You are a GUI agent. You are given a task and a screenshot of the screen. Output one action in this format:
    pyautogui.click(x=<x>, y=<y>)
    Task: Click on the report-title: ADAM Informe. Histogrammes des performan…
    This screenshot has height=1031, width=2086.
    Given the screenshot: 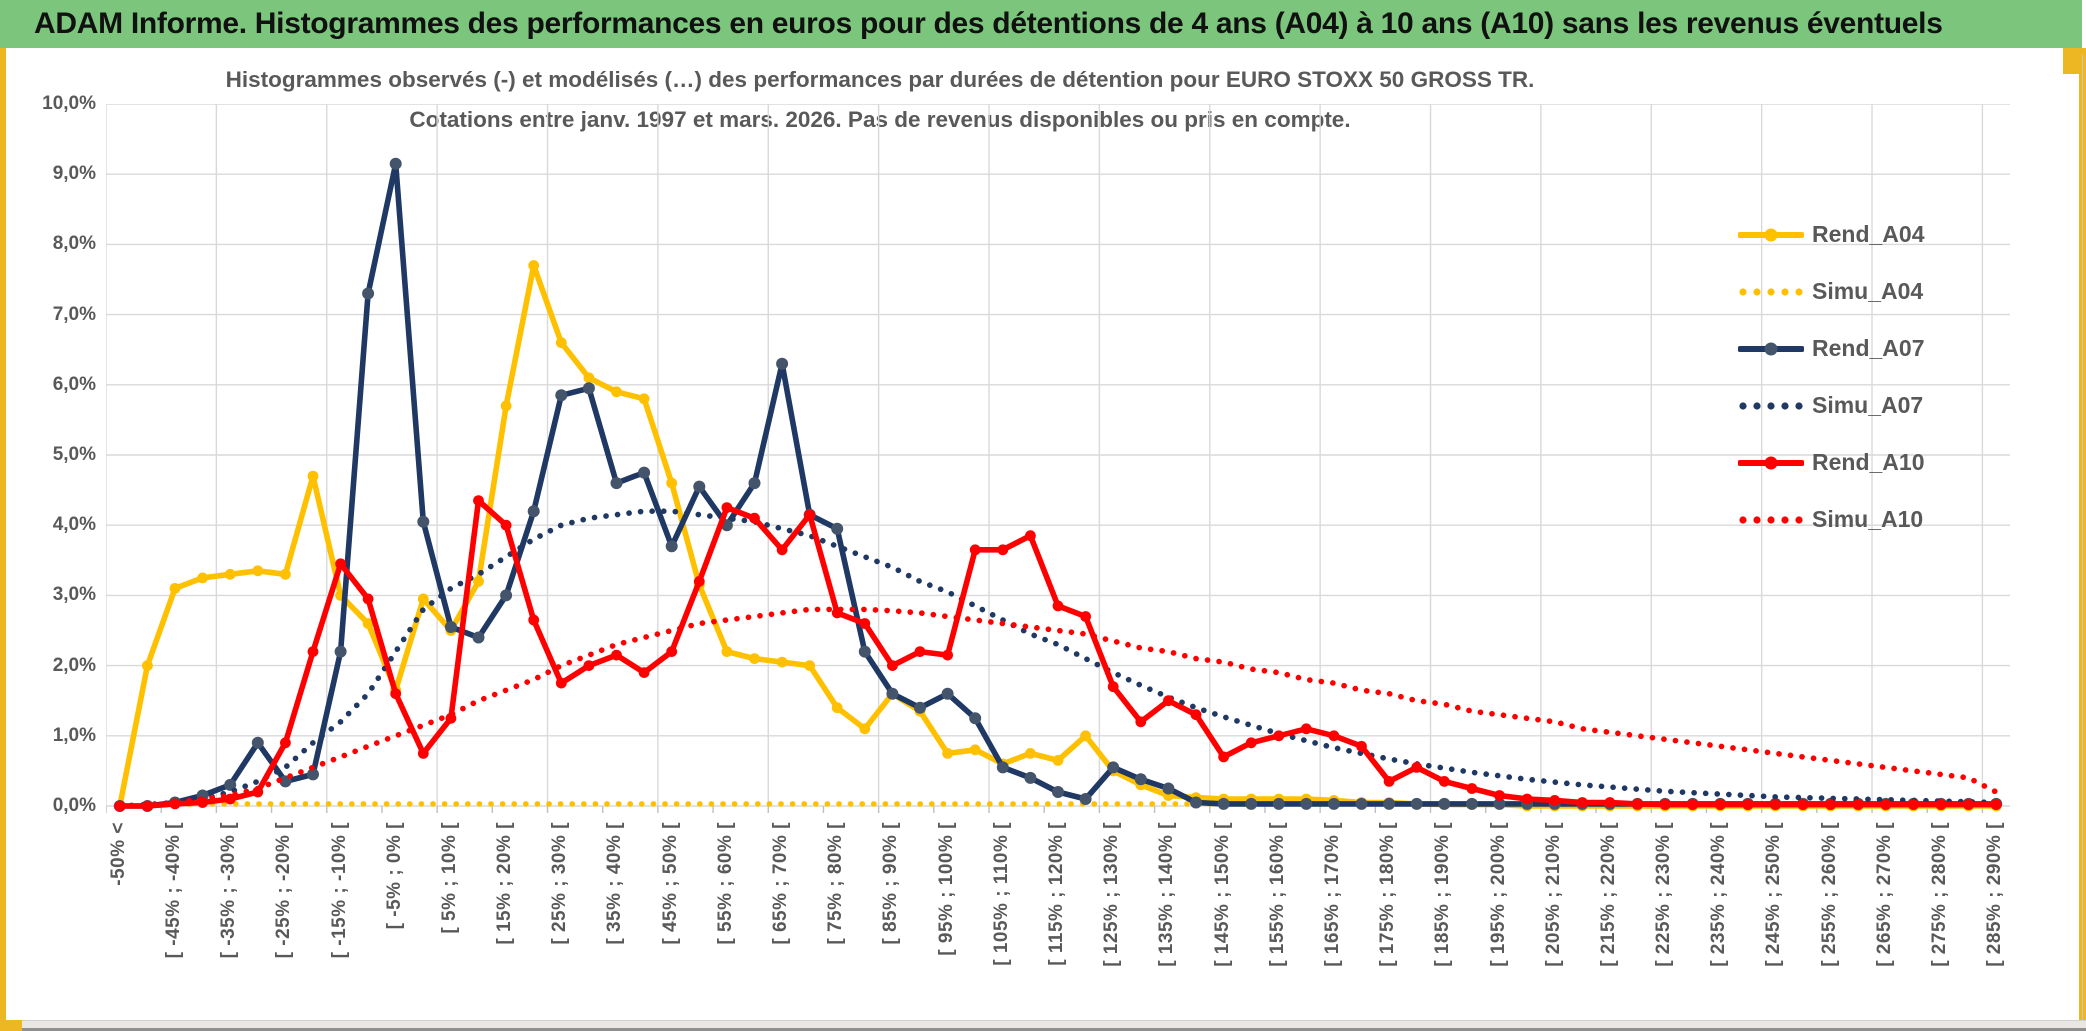 What is the action you would take?
    pyautogui.click(x=988, y=23)
    